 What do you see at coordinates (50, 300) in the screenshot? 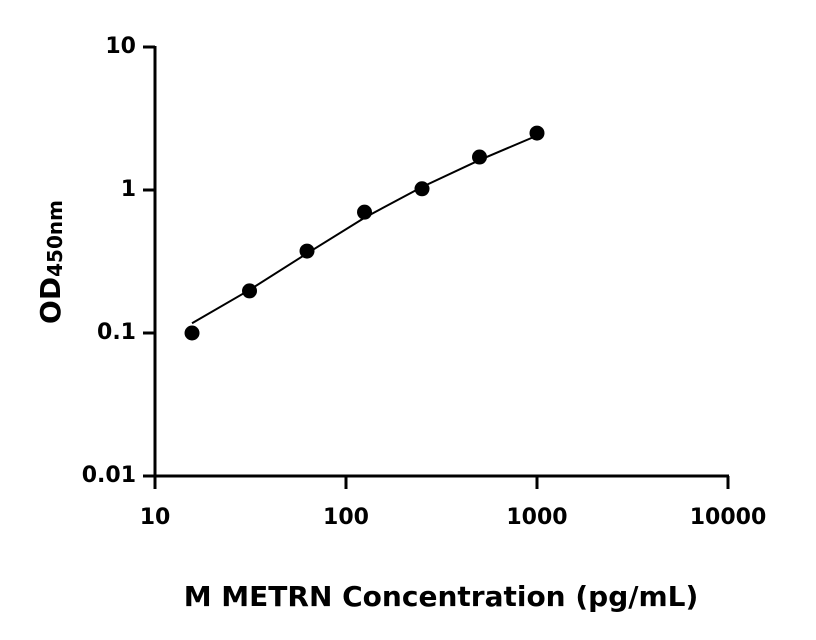
I see `y-axis-title-main: OD` at bounding box center [50, 300].